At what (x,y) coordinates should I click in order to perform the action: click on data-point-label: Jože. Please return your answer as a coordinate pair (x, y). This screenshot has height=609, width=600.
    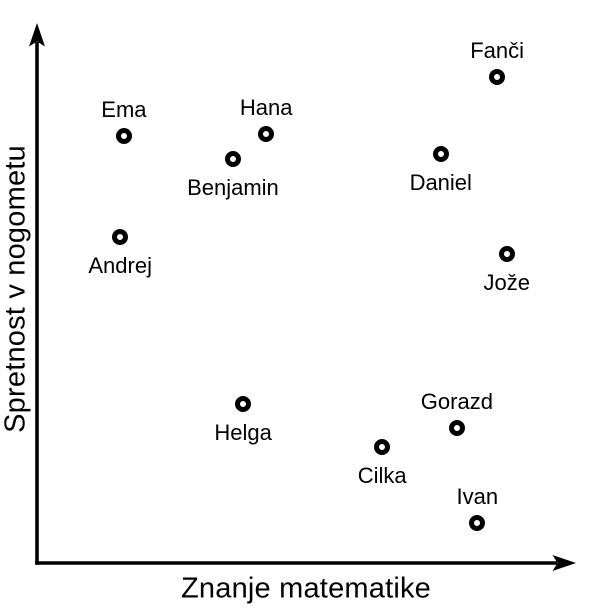
    Looking at the image, I should click on (507, 283).